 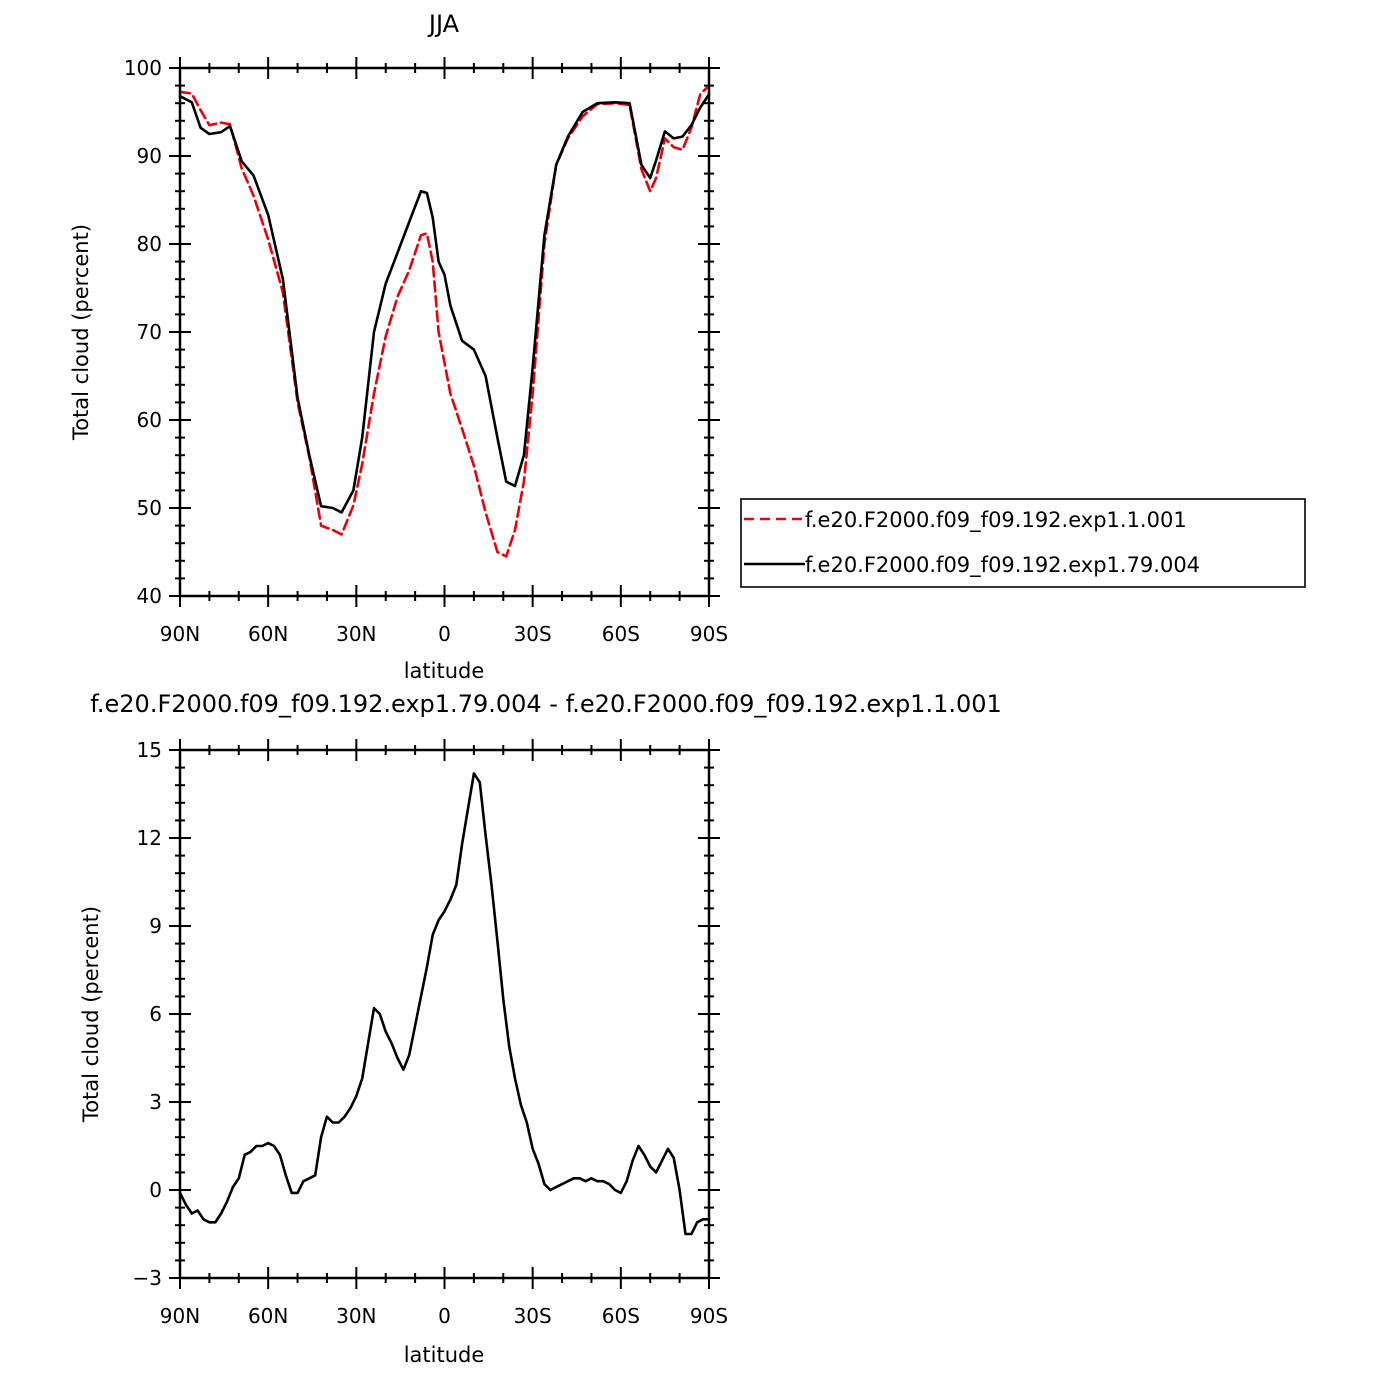 I want to click on bottom-y-axis-label: Total cloud (percent), so click(x=91, y=1014).